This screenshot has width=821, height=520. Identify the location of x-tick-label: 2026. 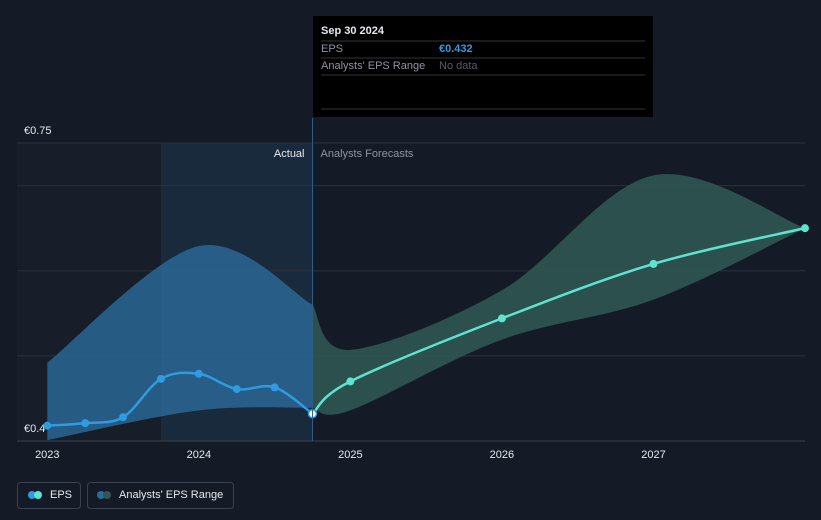
(502, 455).